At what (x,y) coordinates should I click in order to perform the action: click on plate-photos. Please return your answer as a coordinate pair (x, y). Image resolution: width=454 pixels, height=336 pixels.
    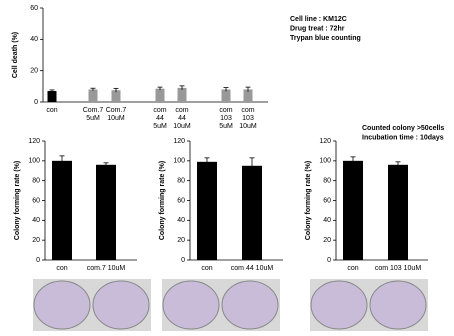
    Looking at the image, I should click on (230, 305).